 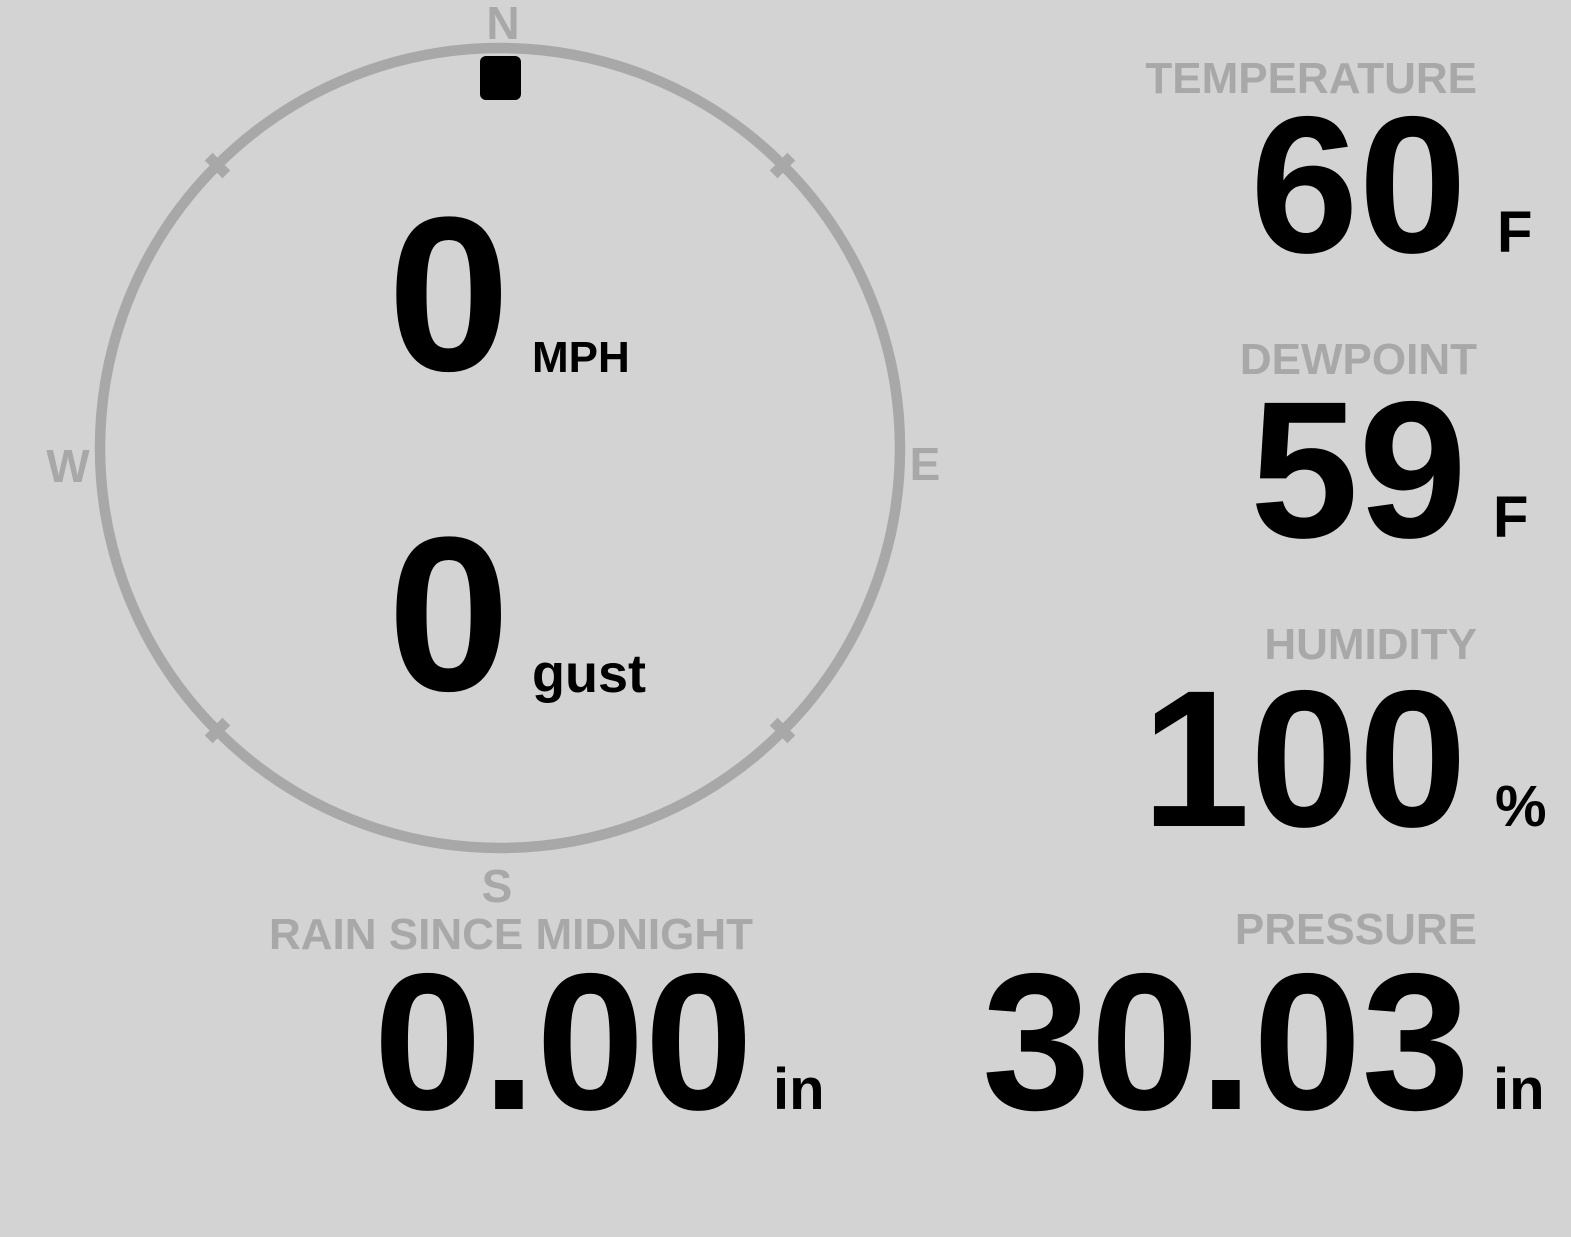 I want to click on cardinal-south-label: S, so click(x=497, y=886).